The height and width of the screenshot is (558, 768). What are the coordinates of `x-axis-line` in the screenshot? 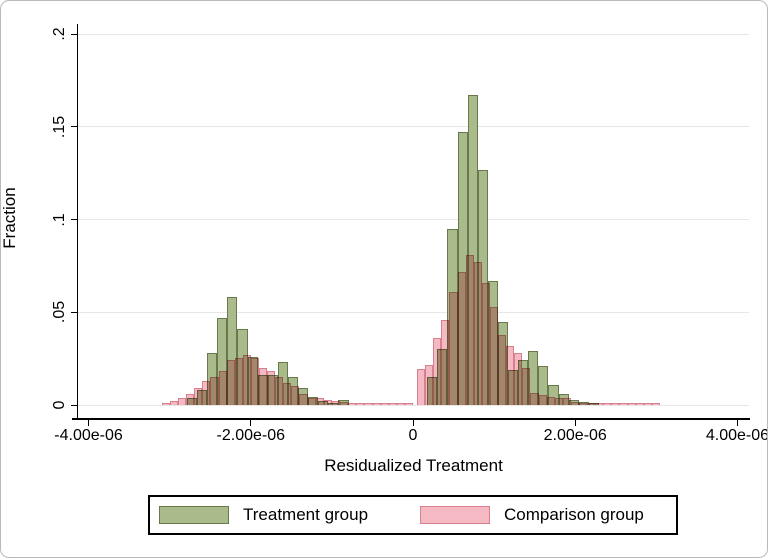 It's located at (411, 419).